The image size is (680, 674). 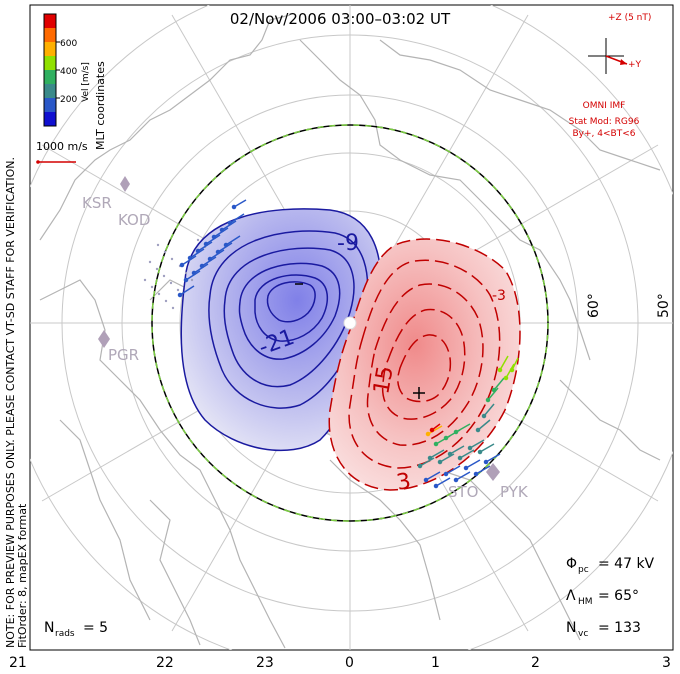 I want to click on pole-marker, so click(x=350, y=323).